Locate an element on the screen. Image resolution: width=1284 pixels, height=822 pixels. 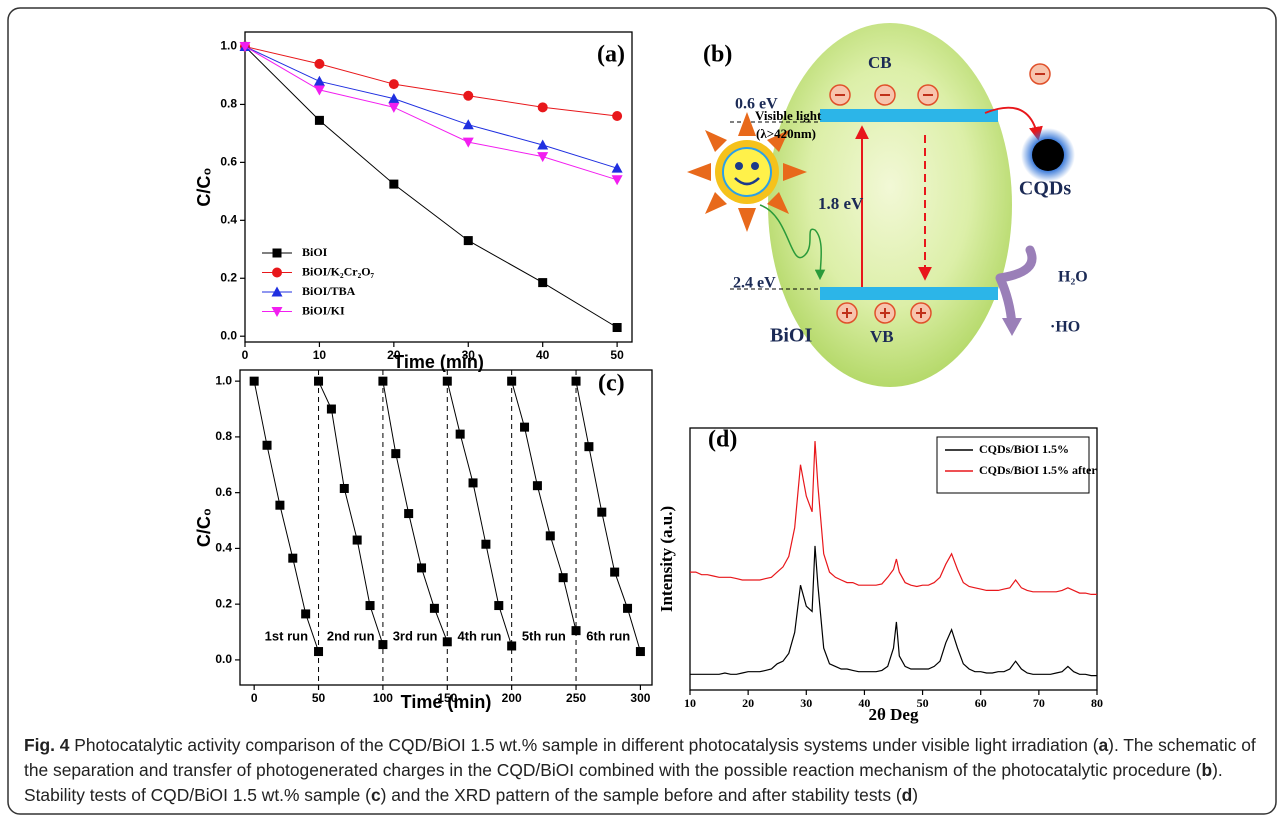
y-axis-label: C/C₀ is located at coordinates (204, 186).